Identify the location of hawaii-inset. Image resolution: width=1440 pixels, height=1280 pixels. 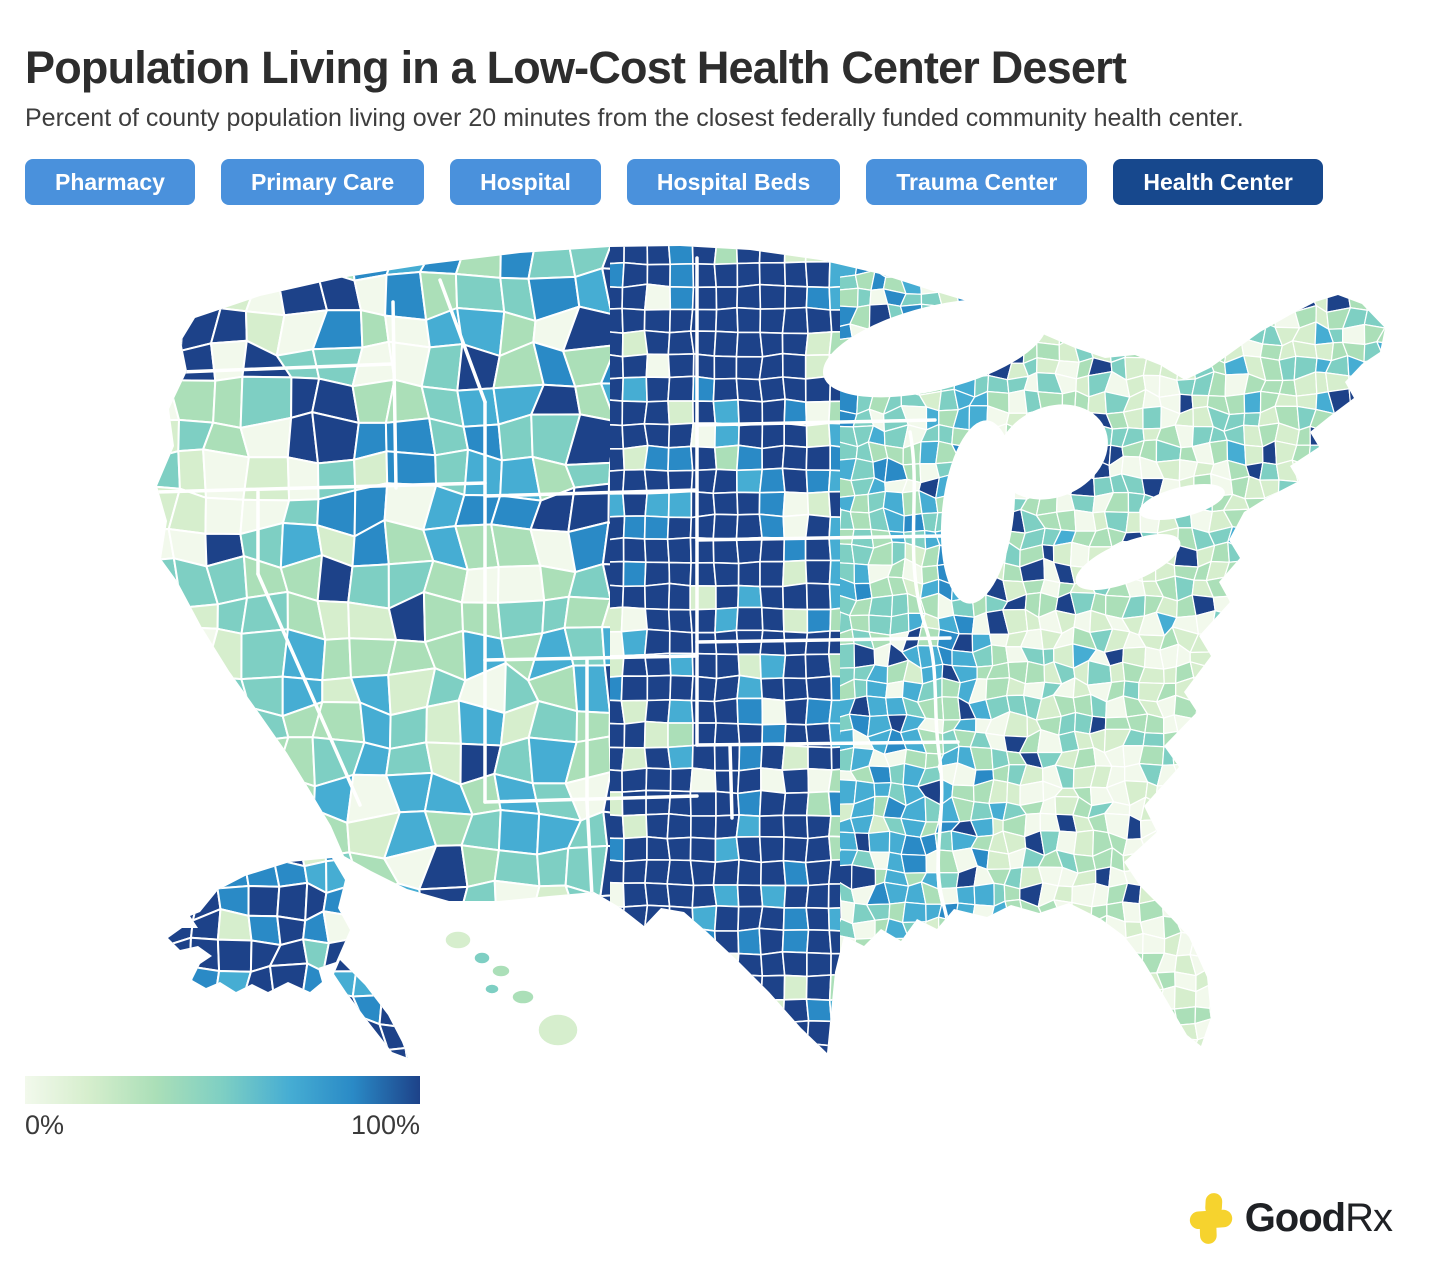
(511, 988).